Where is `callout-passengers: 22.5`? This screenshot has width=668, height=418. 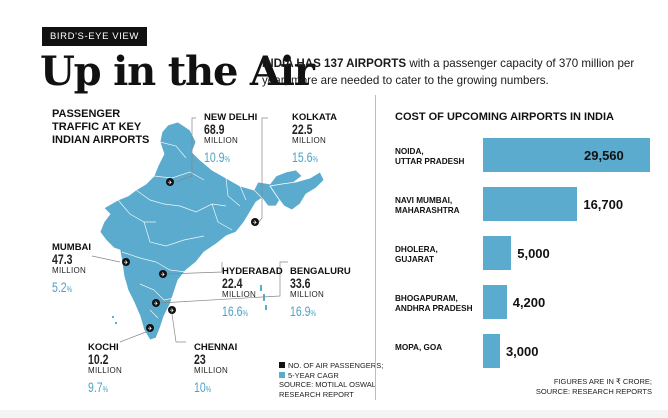
callout-passengers: 22.5 is located at coordinates (302, 129).